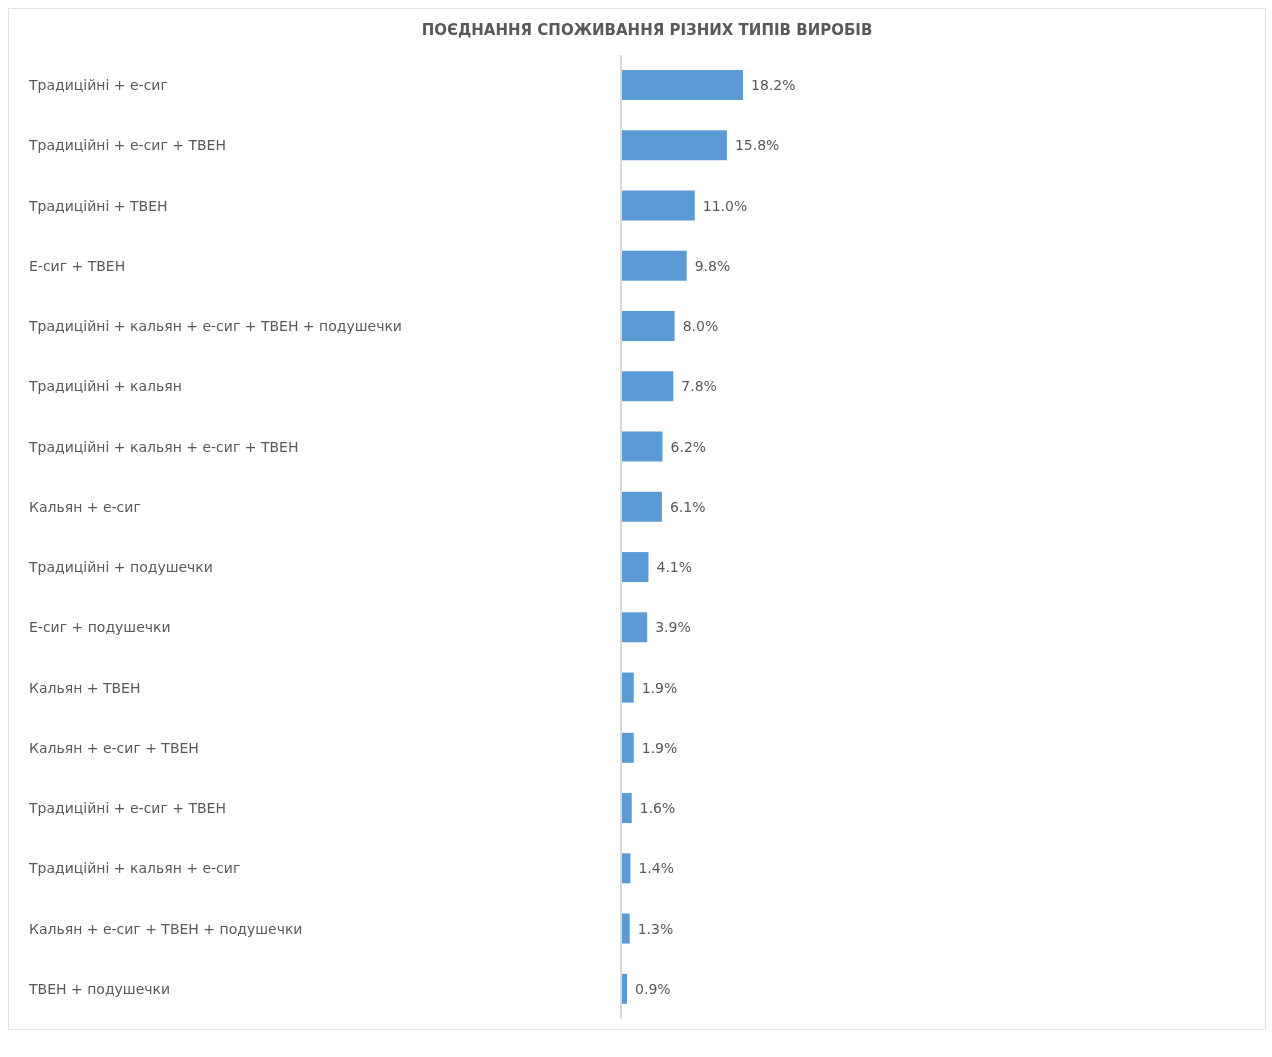  What do you see at coordinates (773, 85) in the screenshot?
I see `data-label: 18.2%` at bounding box center [773, 85].